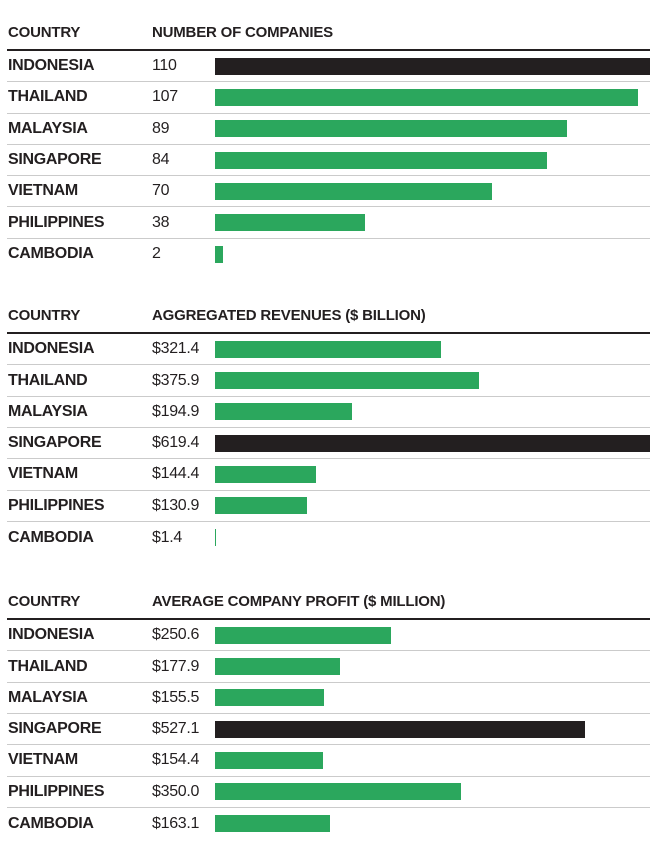 Image resolution: width=650 pixels, height=860 pixels. What do you see at coordinates (176, 443) in the screenshot?
I see `value-label: $619.4` at bounding box center [176, 443].